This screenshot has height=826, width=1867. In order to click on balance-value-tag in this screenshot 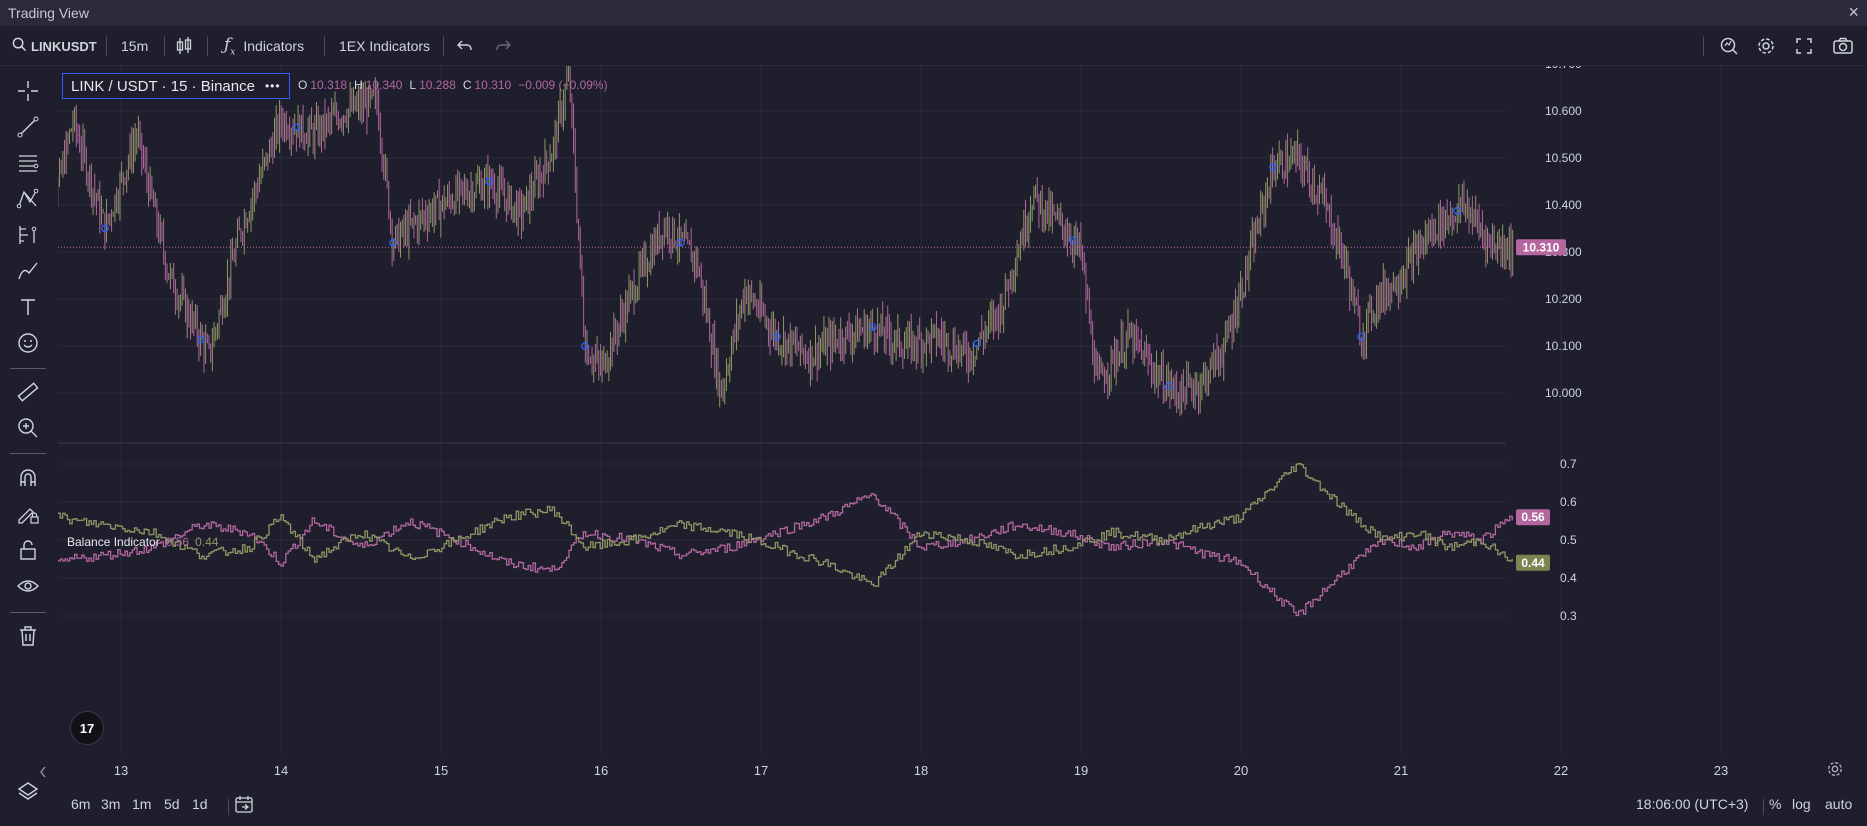, I will do `click(1533, 517)`.